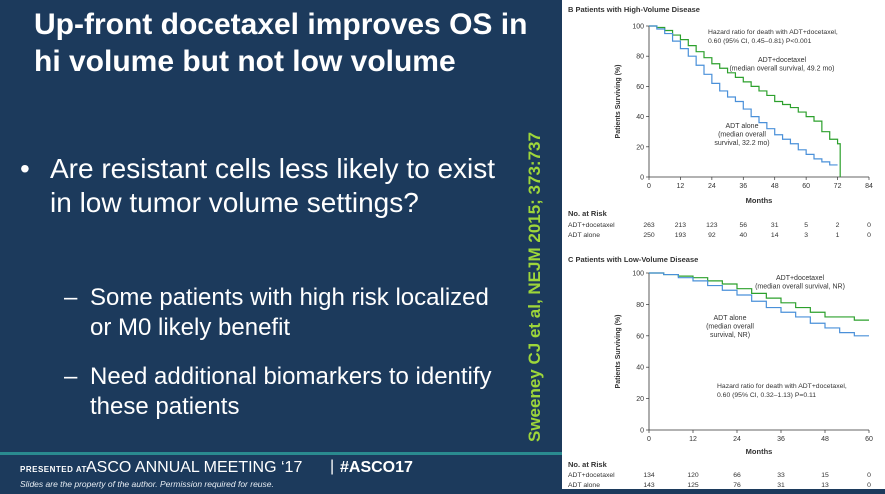 The height and width of the screenshot is (494, 885). I want to click on series-label: (median overall survival, NR), so click(800, 287).